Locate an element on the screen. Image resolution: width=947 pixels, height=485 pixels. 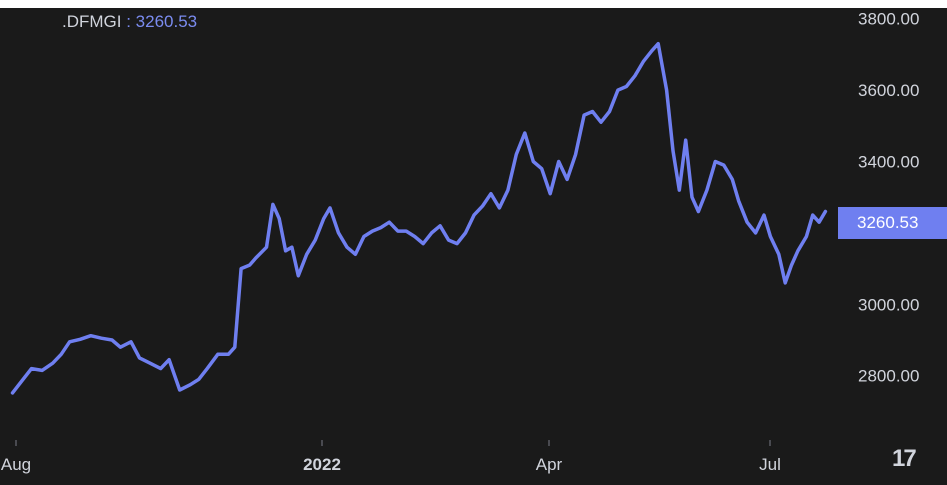
legend-last-value: 3260.53 is located at coordinates (166, 21).